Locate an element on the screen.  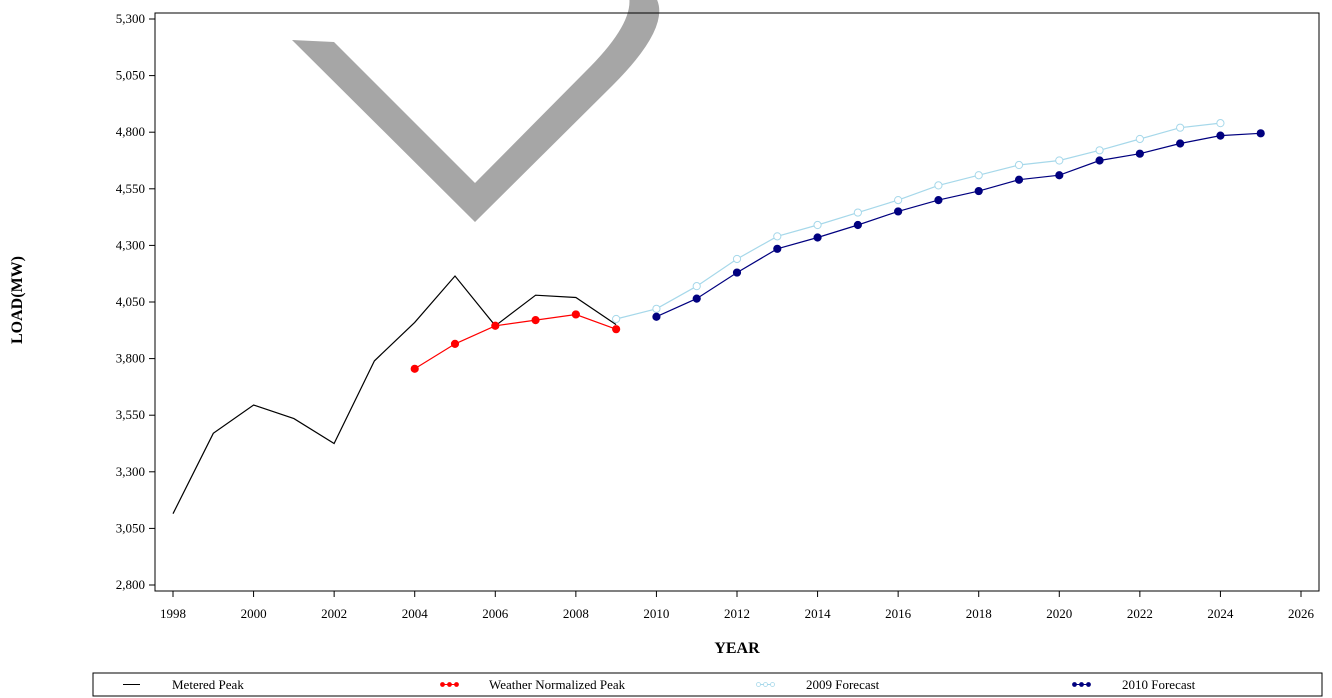
legend-item-weather-normalized-peak: Weather Normalized Peak is located at coordinates (533, 684).